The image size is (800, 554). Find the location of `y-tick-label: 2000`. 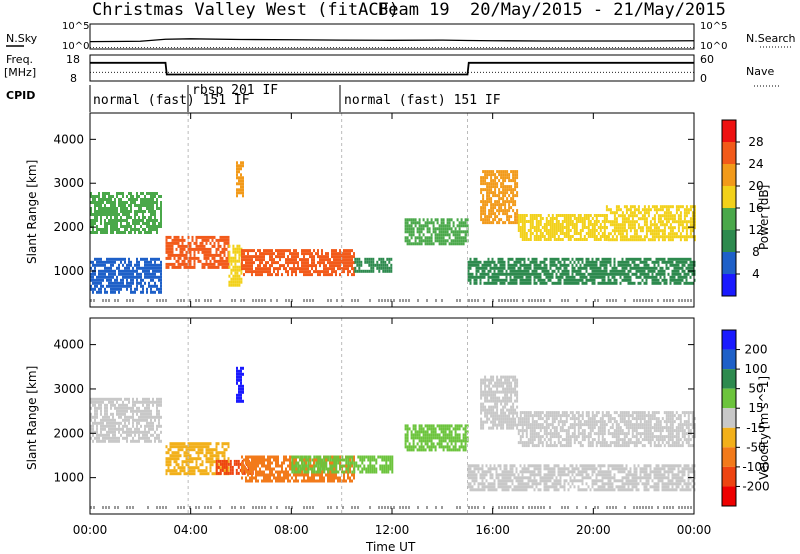

y-tick-label: 2000 is located at coordinates (68, 227).